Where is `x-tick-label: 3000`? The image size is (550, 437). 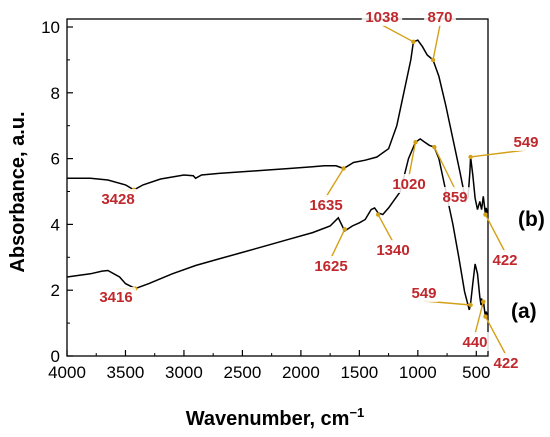
x-tick-label: 3000 is located at coordinates (184, 372).